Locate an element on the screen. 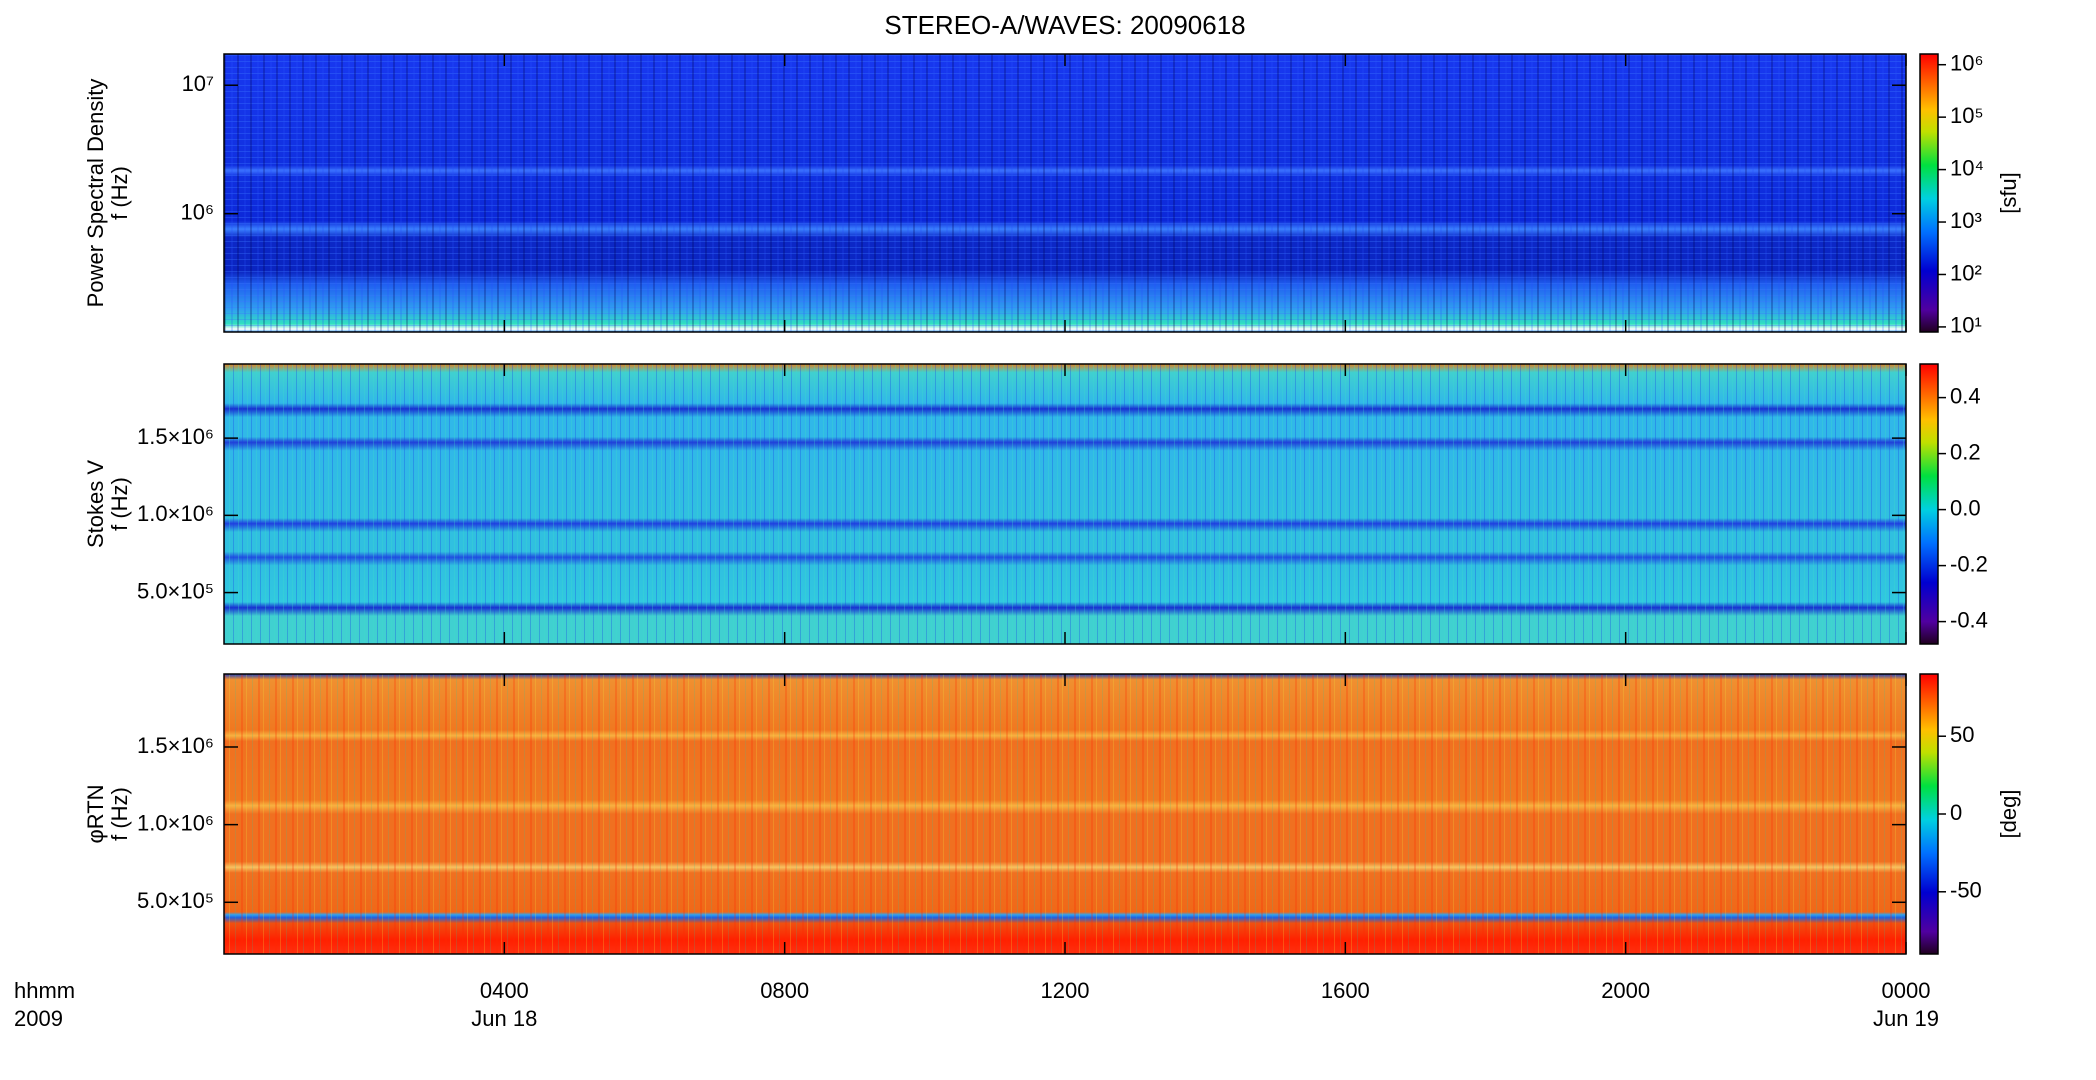  colorbar-tick-label: -50 is located at coordinates (1966, 890).